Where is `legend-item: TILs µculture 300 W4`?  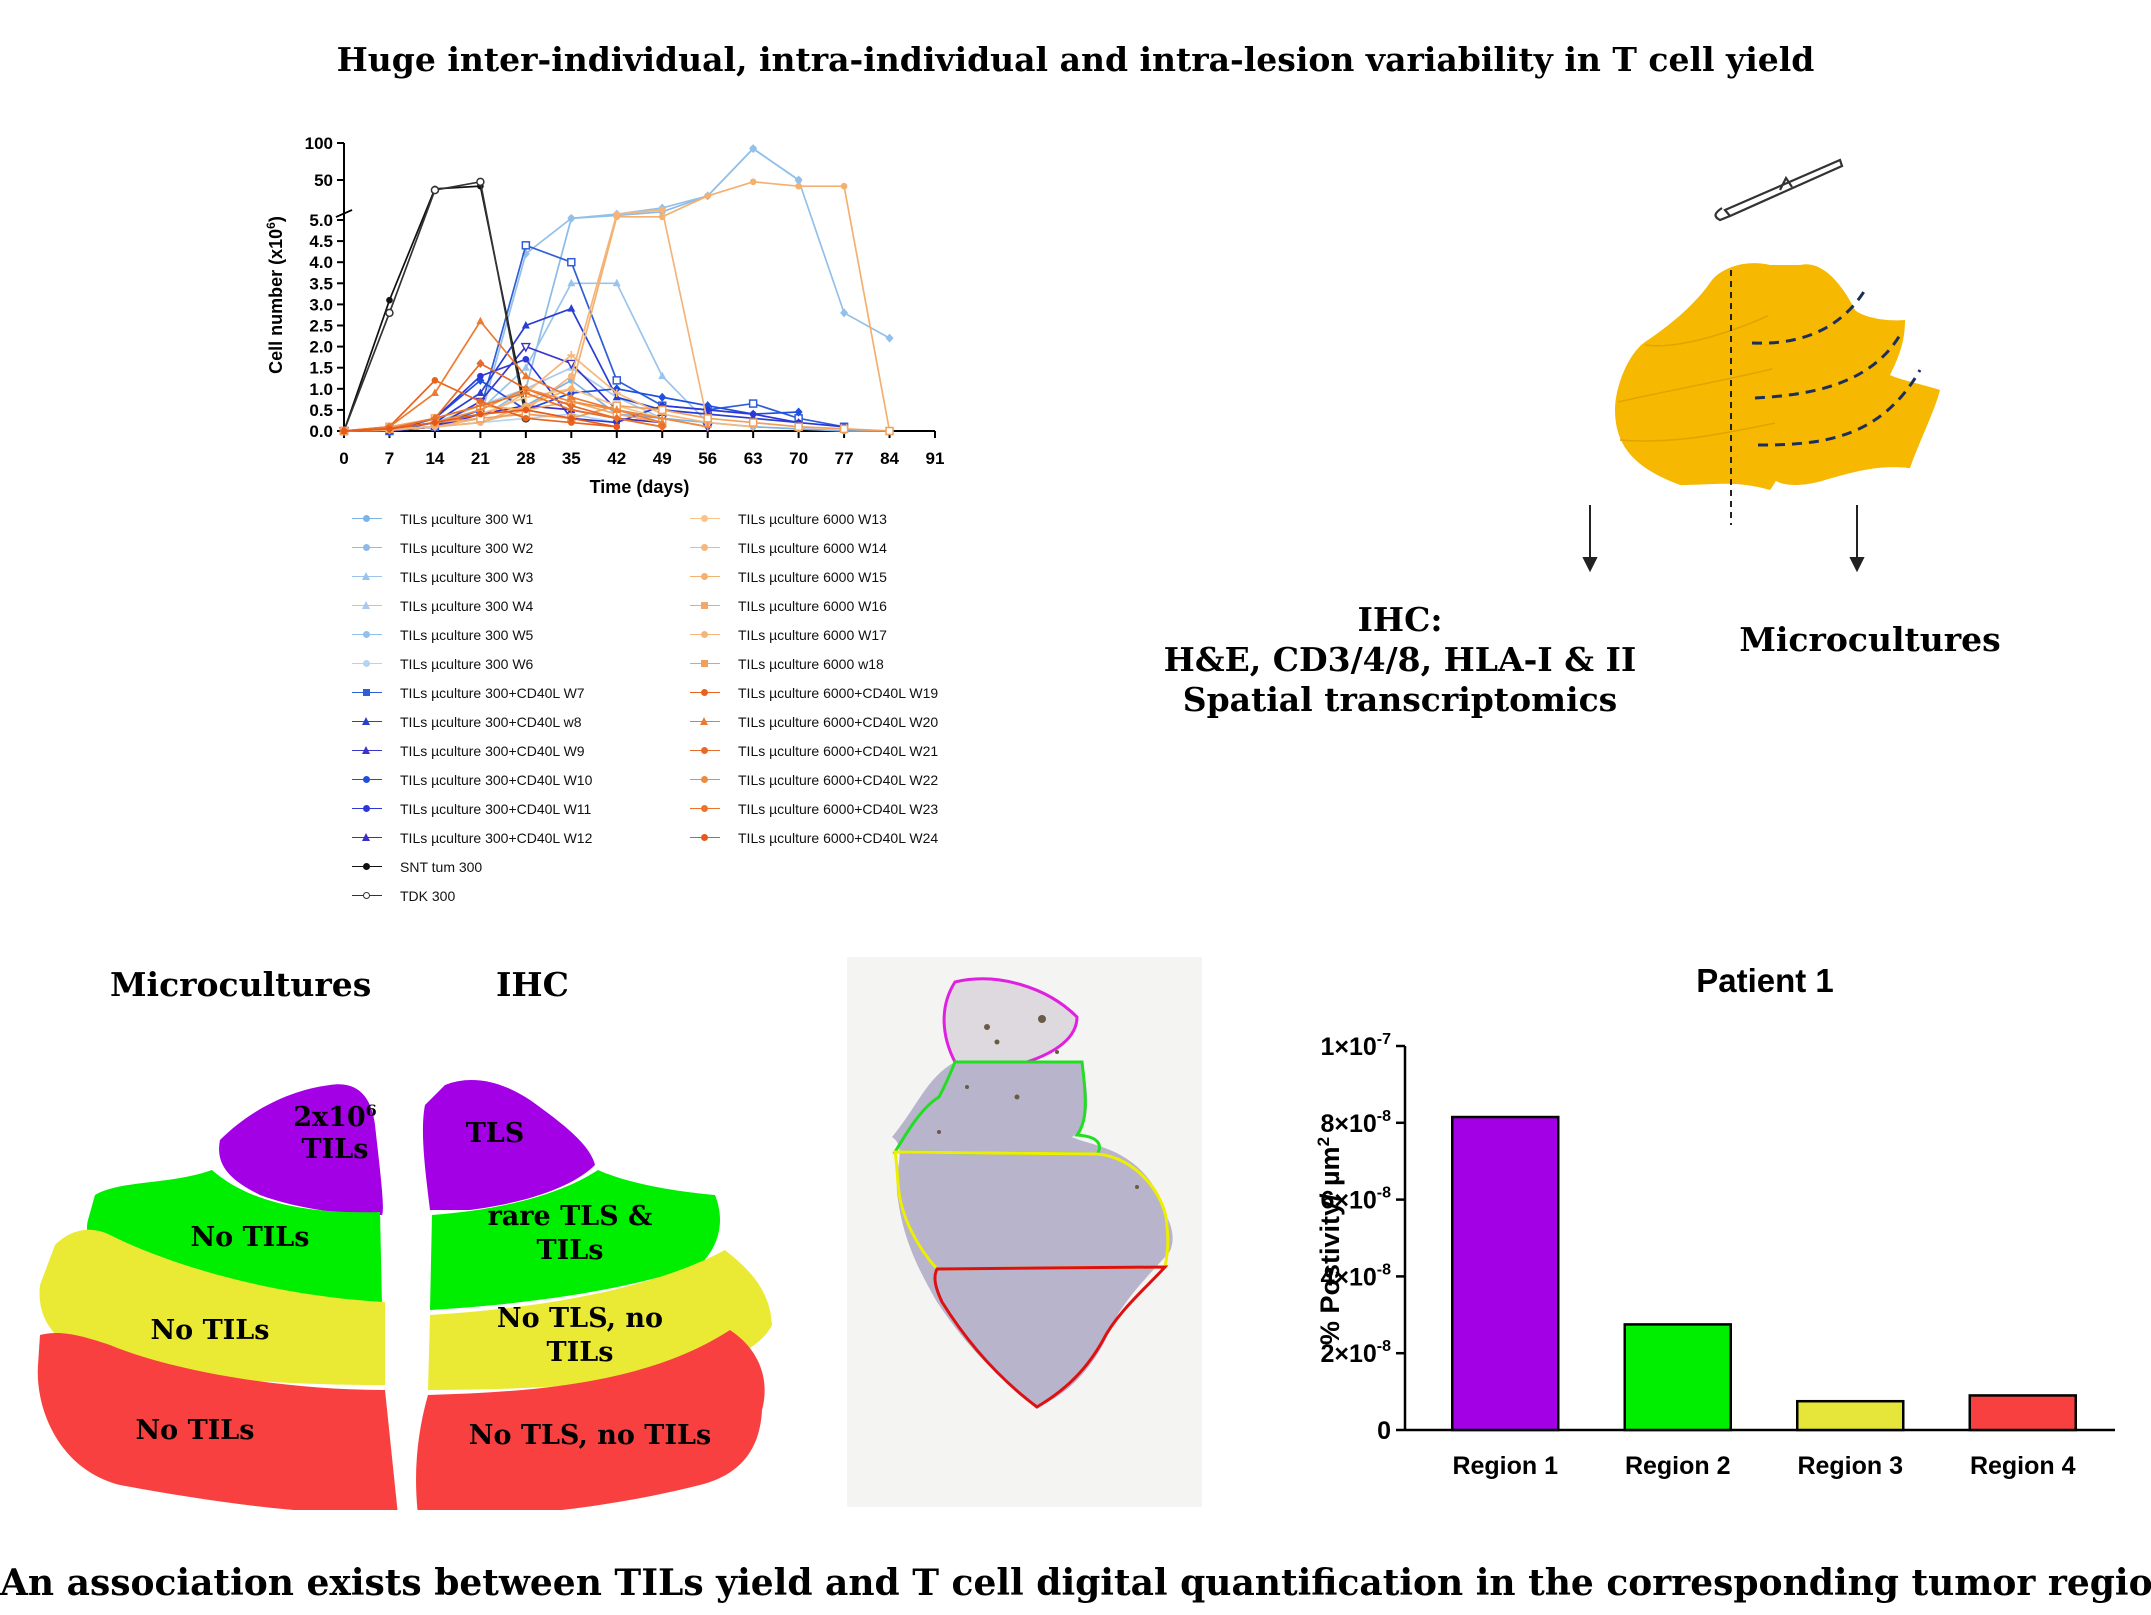 legend-item: TILs µculture 300 W4 is located at coordinates (472, 605).